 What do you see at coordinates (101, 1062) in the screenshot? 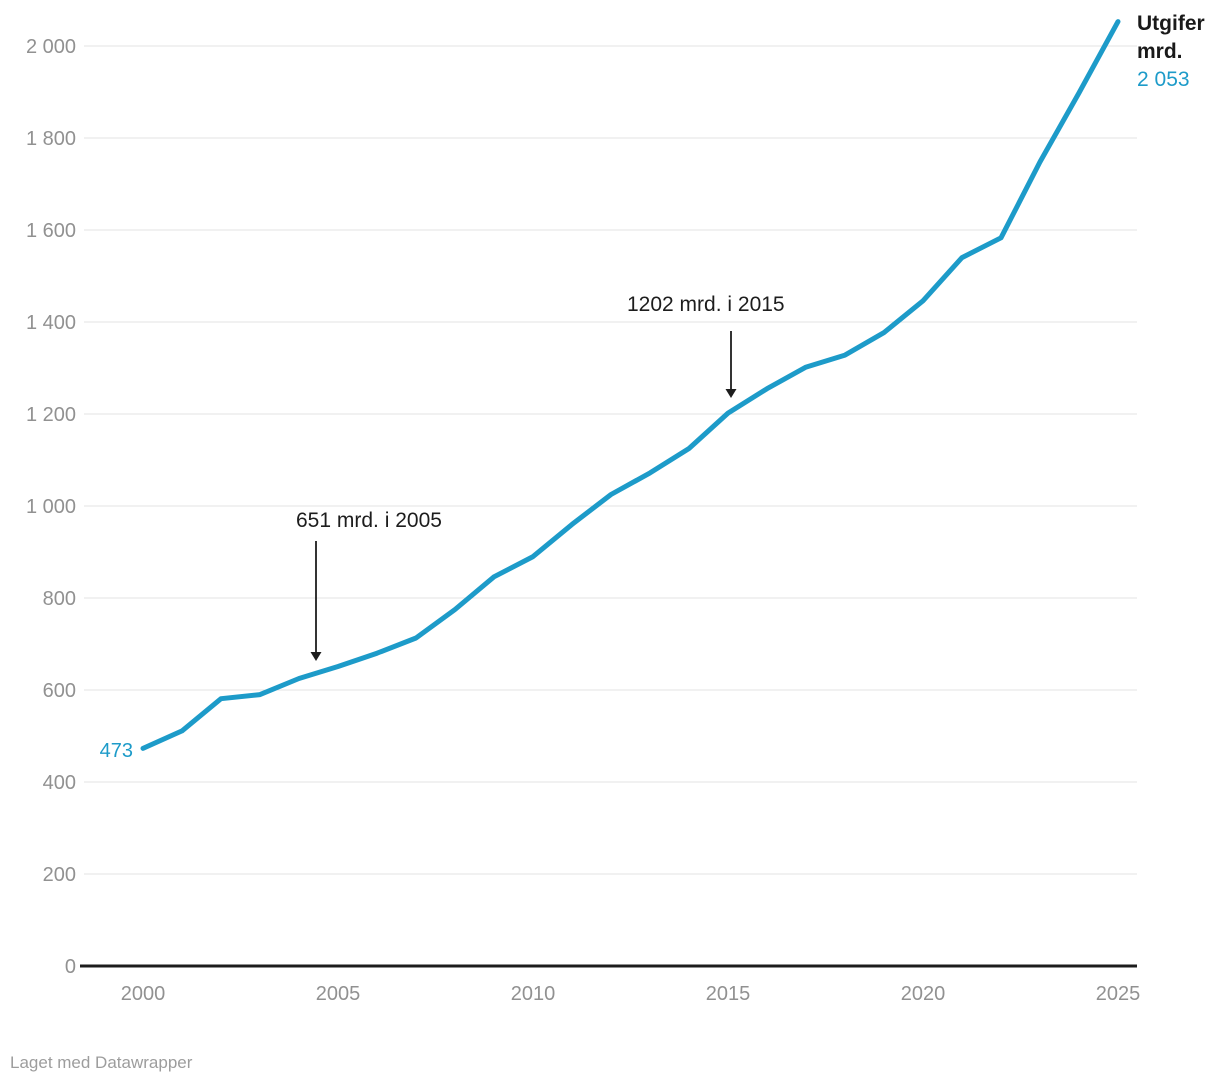
I see `datawrapper-credit-link: Laget med Datawrapper` at bounding box center [101, 1062].